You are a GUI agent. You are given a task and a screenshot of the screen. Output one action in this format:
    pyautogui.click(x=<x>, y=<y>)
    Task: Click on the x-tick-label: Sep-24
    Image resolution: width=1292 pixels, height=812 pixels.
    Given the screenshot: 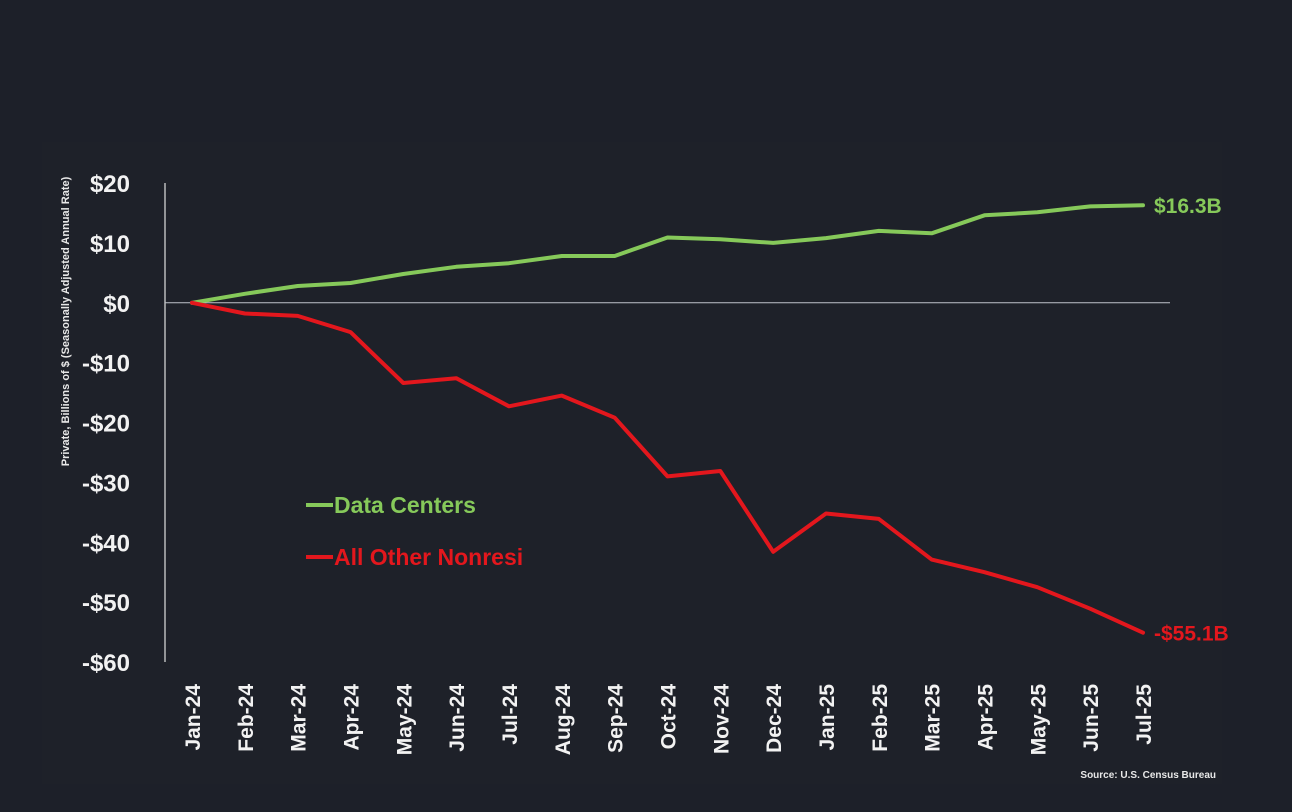 What is the action you would take?
    pyautogui.click(x=616, y=718)
    